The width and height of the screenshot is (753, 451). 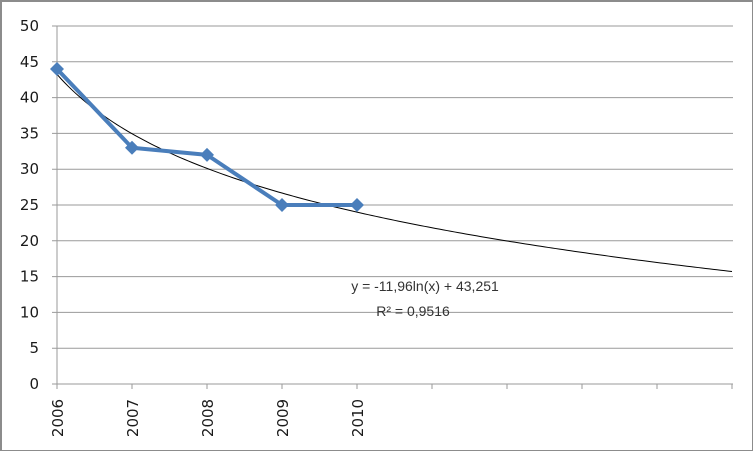 I want to click on x-tick-label: 2010, so click(x=358, y=418).